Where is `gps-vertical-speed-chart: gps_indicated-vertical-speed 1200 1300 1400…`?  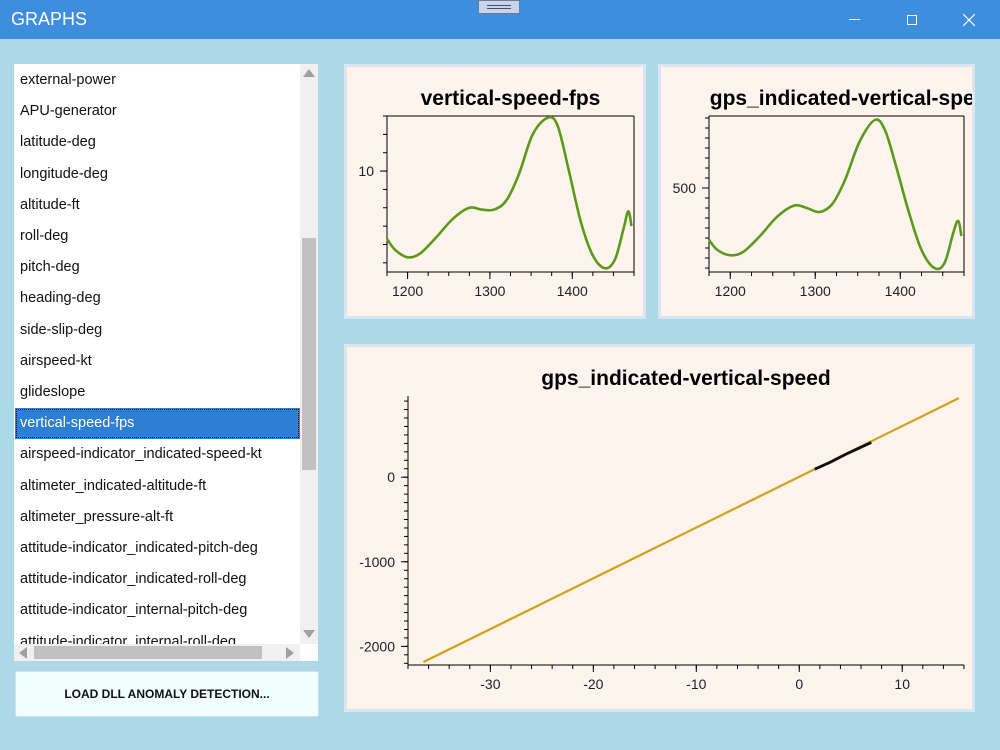
gps-vertical-speed-chart: gps_indicated-vertical-speed 1200 1300 1400… is located at coordinates (836, 193).